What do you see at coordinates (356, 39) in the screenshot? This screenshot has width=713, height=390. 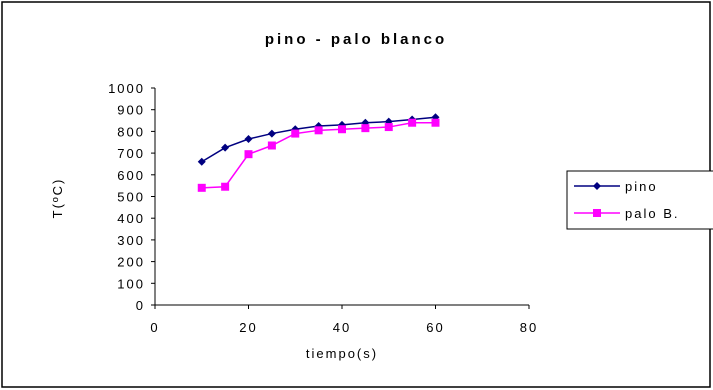 I see `chart-title: pino - palo blanco` at bounding box center [356, 39].